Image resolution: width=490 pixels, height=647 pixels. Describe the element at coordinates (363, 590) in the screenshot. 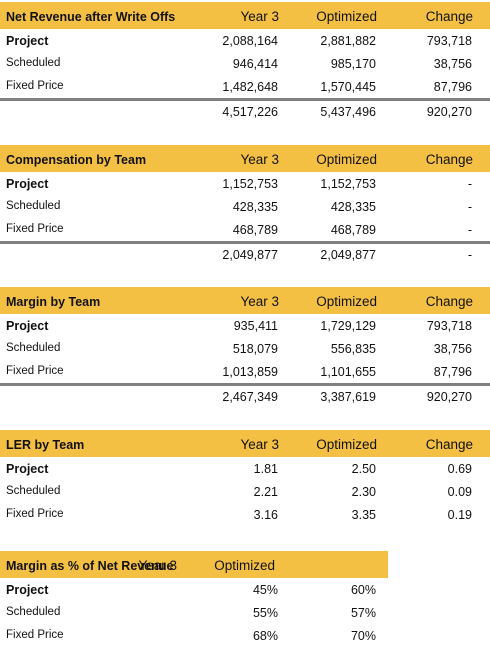

I see `cell-optimized: 60%` at that location.